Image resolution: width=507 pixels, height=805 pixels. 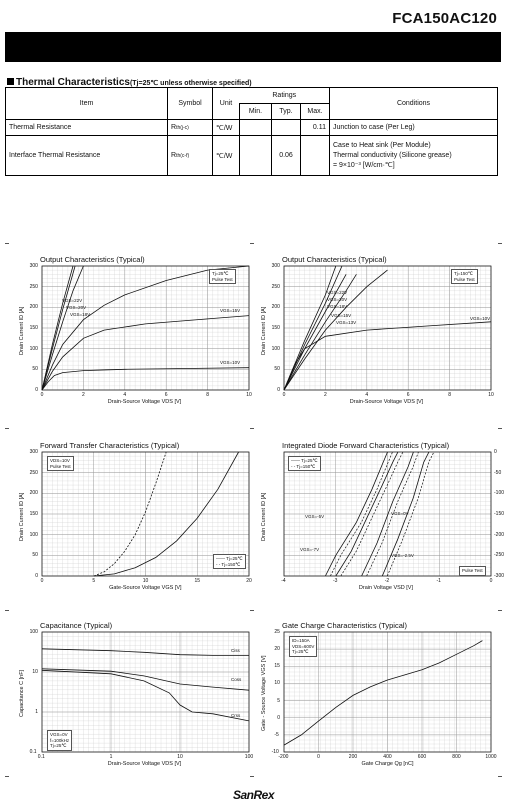 What do you see at coordinates (36, 712) in the screenshot?
I see `y-tick-label: 1` at bounding box center [36, 712].